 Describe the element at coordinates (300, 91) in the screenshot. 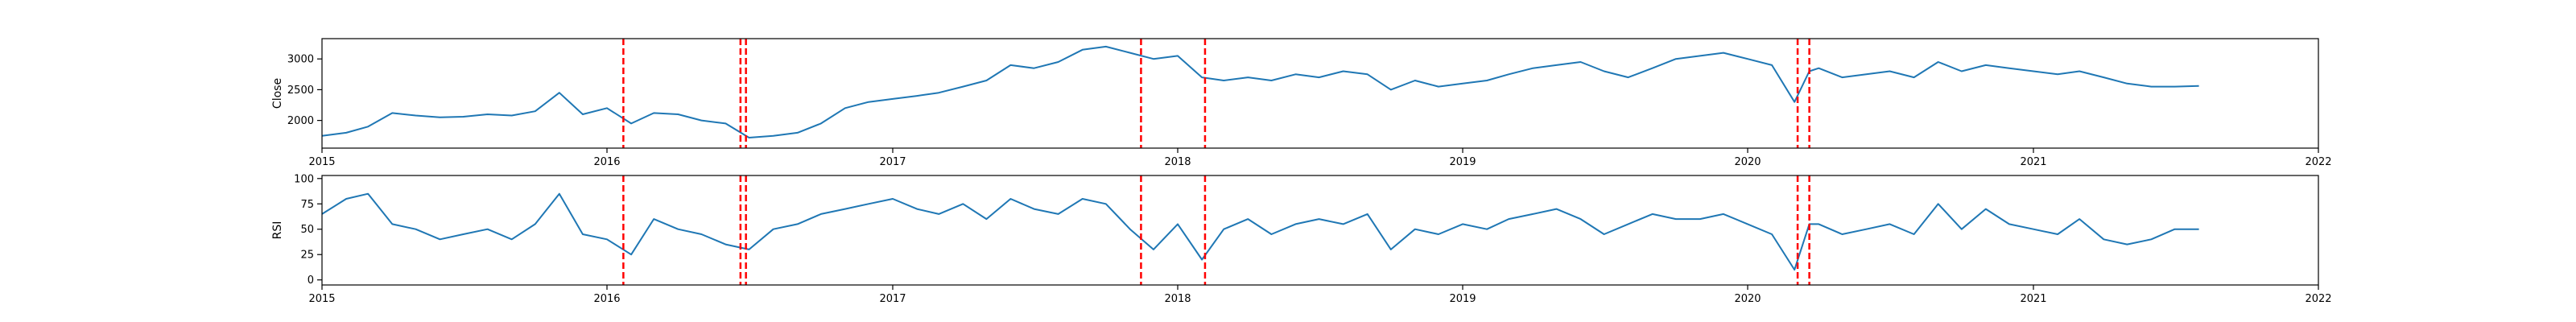

I see `y-tick-label: 2500` at that location.